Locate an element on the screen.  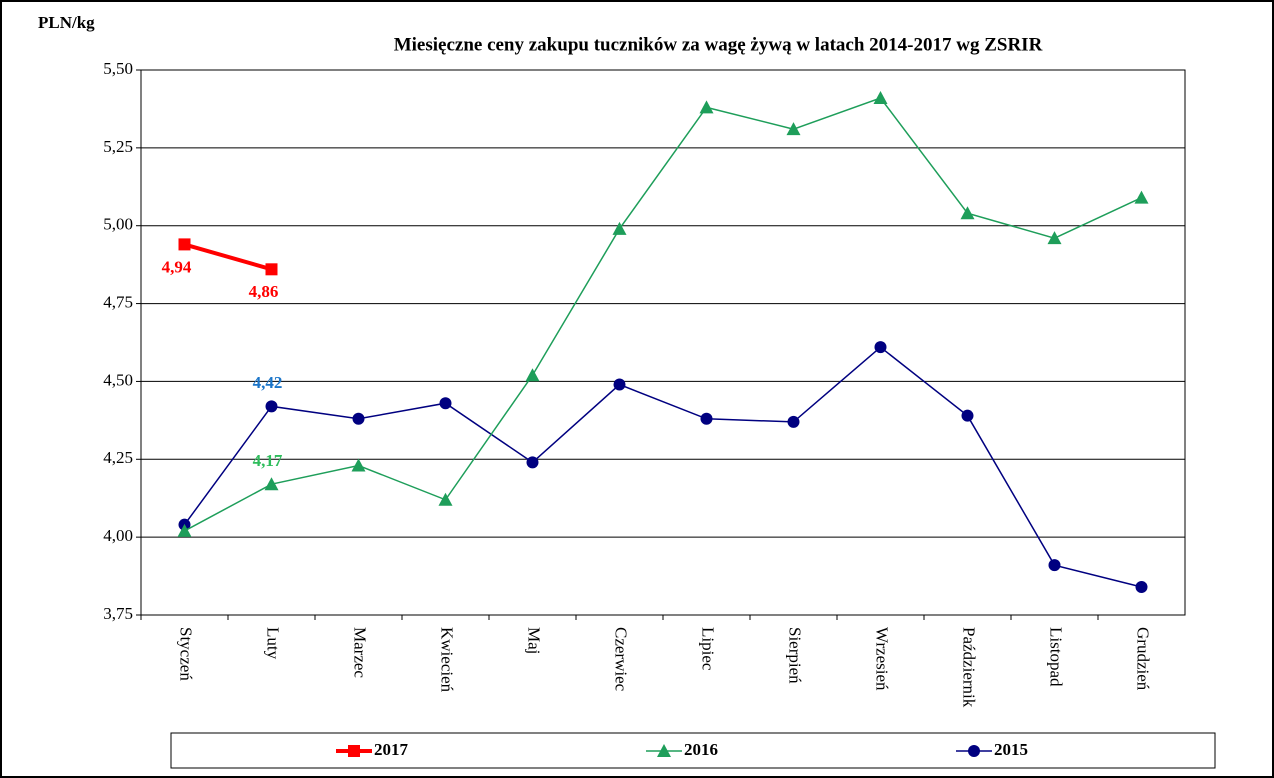
data-label: 4,94 is located at coordinates (177, 266).